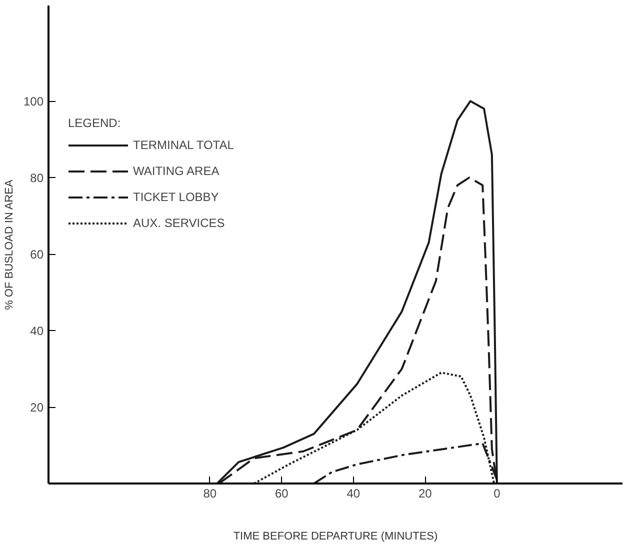 Image resolution: width=638 pixels, height=555 pixels. What do you see at coordinates (210, 493) in the screenshot?
I see `x-tick-label: 80` at bounding box center [210, 493].